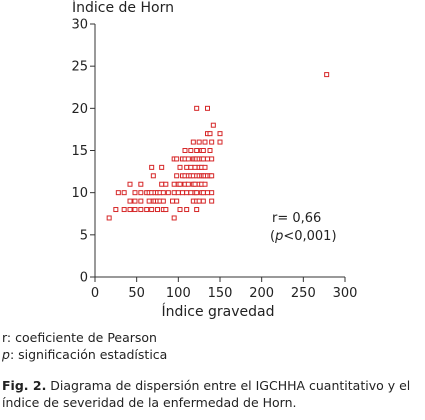 The image size is (425, 420). What do you see at coordinates (178, 293) in the screenshot?
I see `x-tick-label: 100` at bounding box center [178, 293].